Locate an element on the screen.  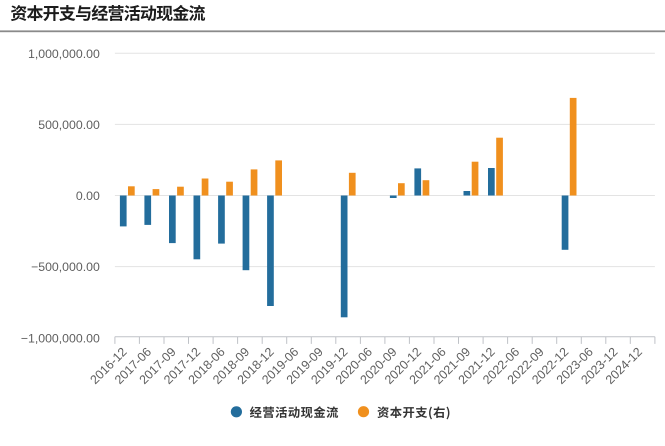
svg-text: −1,000,000.00 is located at coordinates (60, 338).